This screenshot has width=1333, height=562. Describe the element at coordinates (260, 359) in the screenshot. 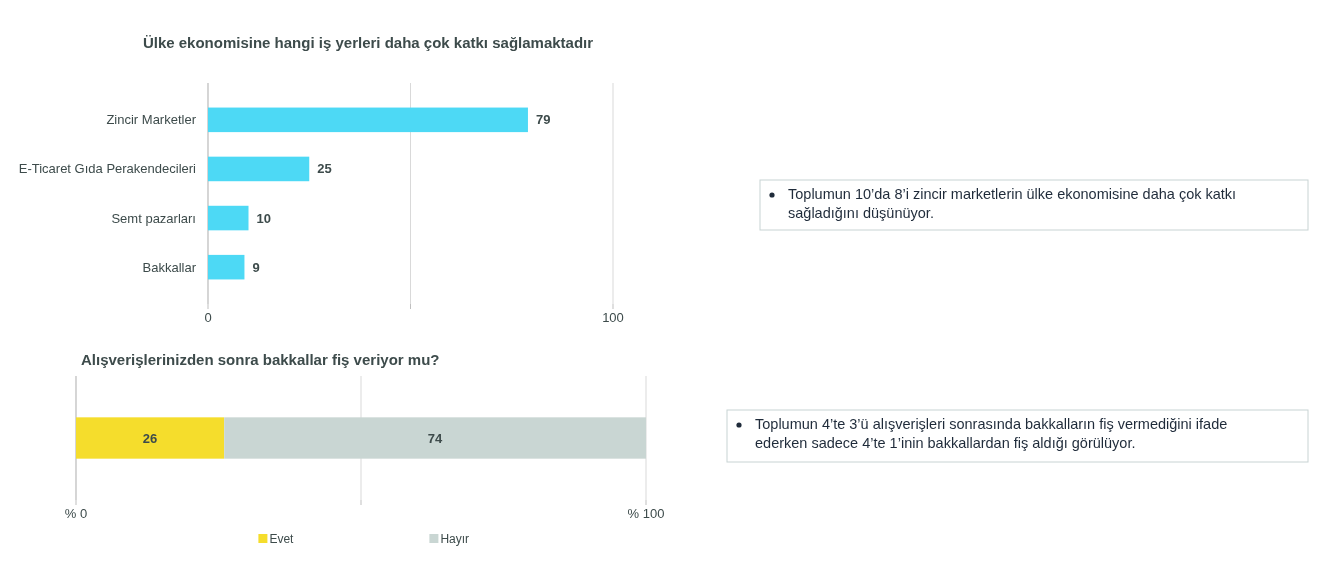

I see `chart-title: Alışverişlerinizden sonra bakkallar fiş veriyor mu?` at that location.